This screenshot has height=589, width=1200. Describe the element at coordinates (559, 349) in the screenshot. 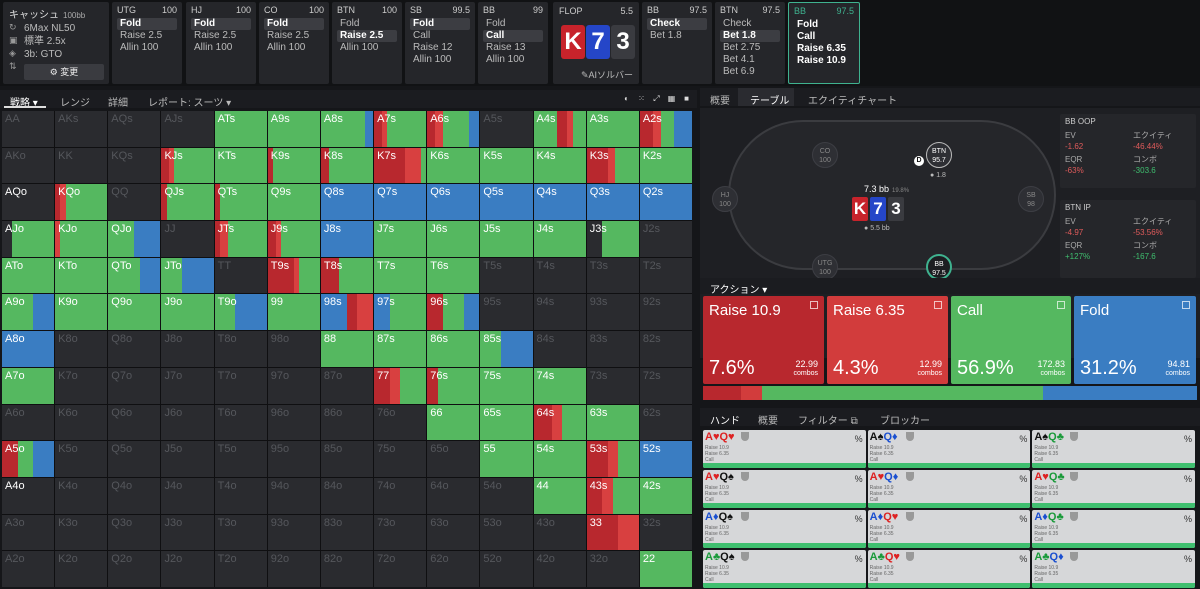

I see `hand-cell: 84s` at that location.